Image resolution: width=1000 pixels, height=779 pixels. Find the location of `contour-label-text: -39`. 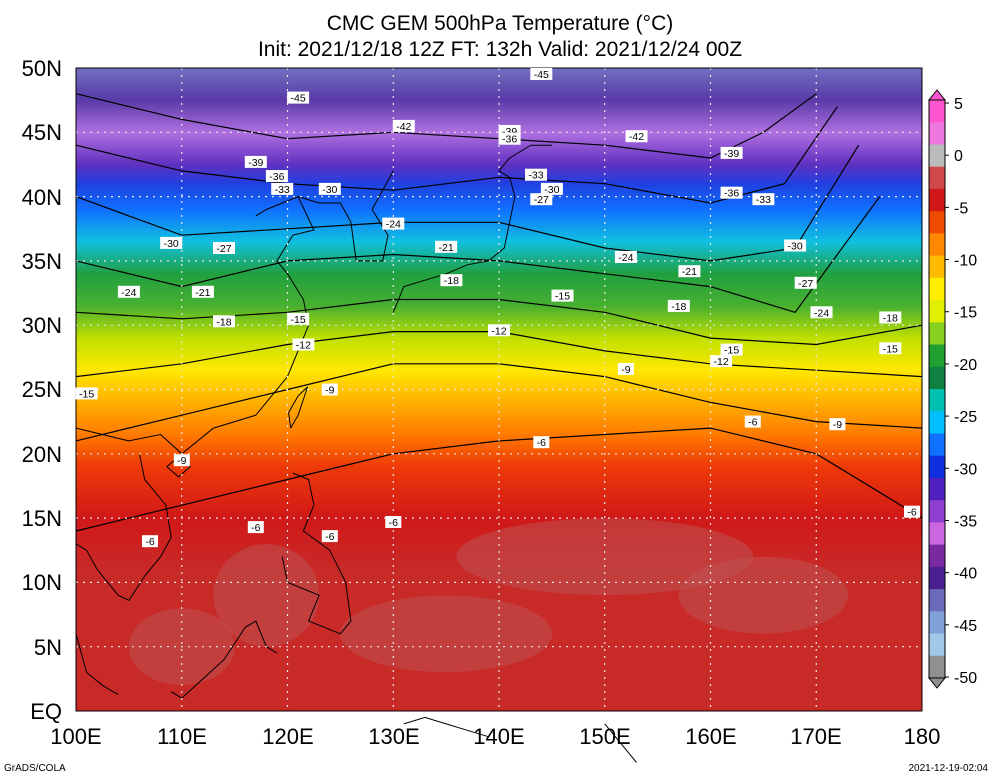

contour-label-text: -39 is located at coordinates (255, 163).